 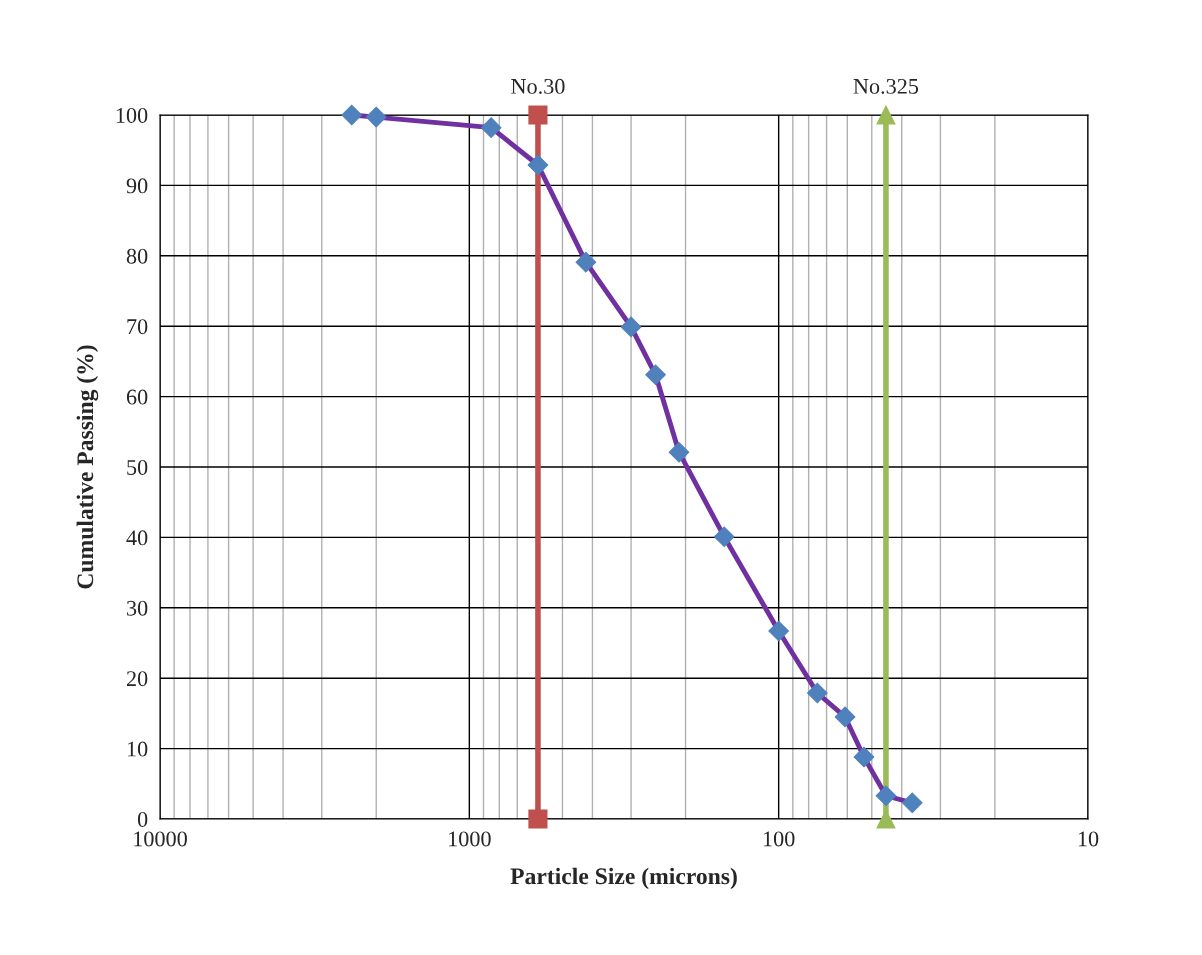 What do you see at coordinates (779, 839) in the screenshot?
I see `x-tick-label: 100` at bounding box center [779, 839].